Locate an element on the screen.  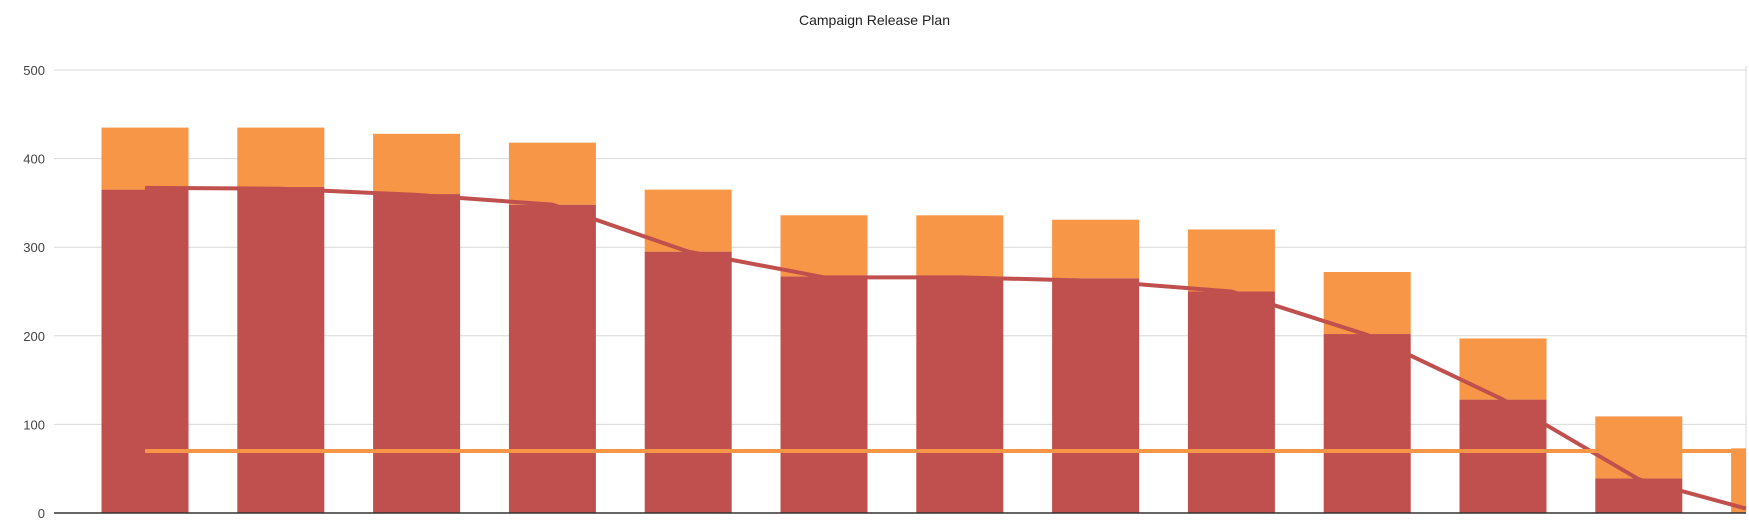
y-tick-label: 200 is located at coordinates (34, 336).